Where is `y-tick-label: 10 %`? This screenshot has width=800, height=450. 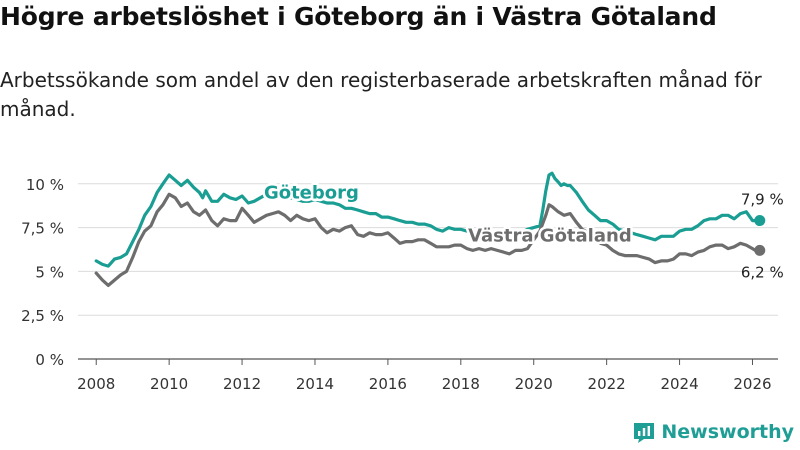
y-tick-label: 10 % is located at coordinates (45, 185).